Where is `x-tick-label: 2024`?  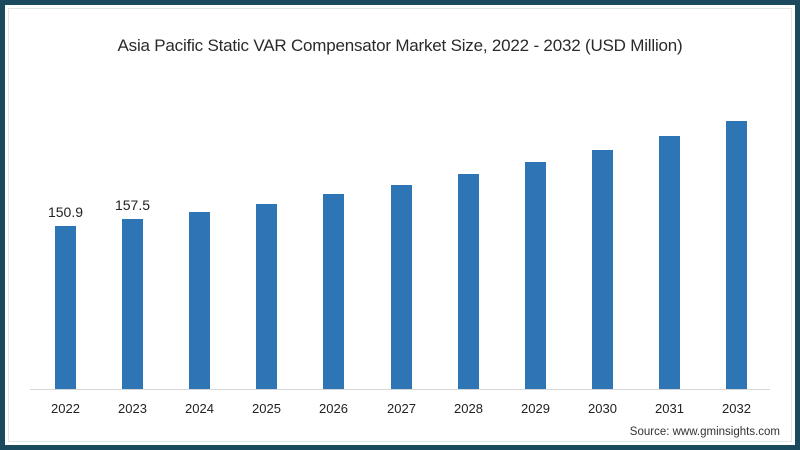 x-tick-label: 2024 is located at coordinates (199, 408).